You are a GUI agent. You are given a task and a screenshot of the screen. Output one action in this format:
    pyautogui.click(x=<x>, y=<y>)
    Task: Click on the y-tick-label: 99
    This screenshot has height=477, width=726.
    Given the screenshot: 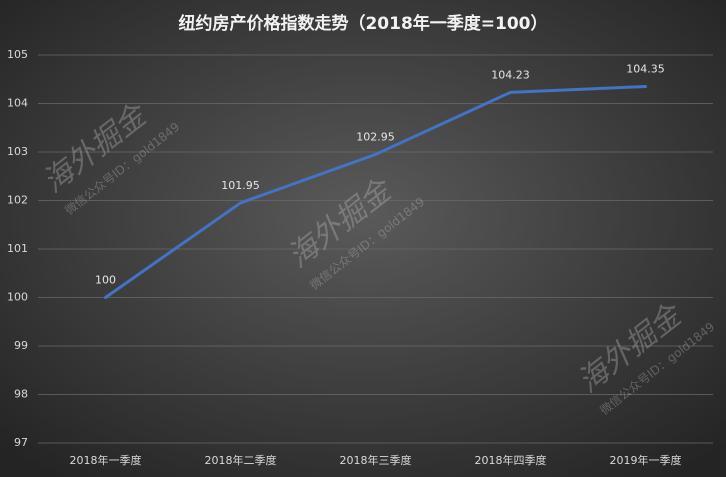 What is the action you would take?
    pyautogui.click(x=21, y=345)
    